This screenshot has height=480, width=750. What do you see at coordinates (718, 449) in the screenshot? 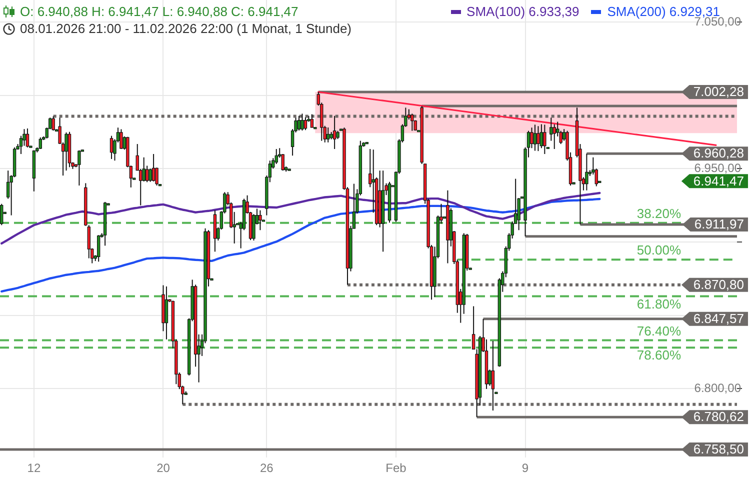
I see `ref-line-label: 6.758,50` at bounding box center [718, 449].